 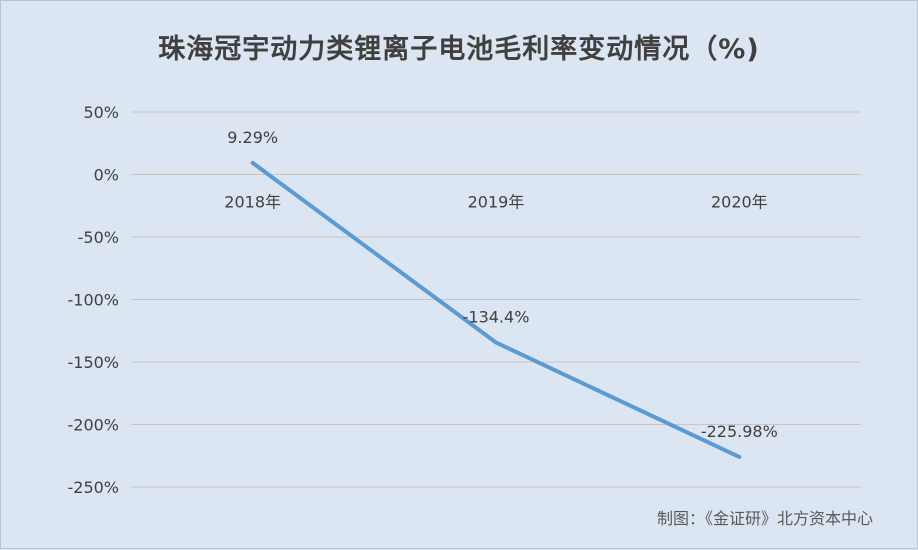 What do you see at coordinates (496, 202) in the screenshot?
I see `x-category-label: 2019年` at bounding box center [496, 202].